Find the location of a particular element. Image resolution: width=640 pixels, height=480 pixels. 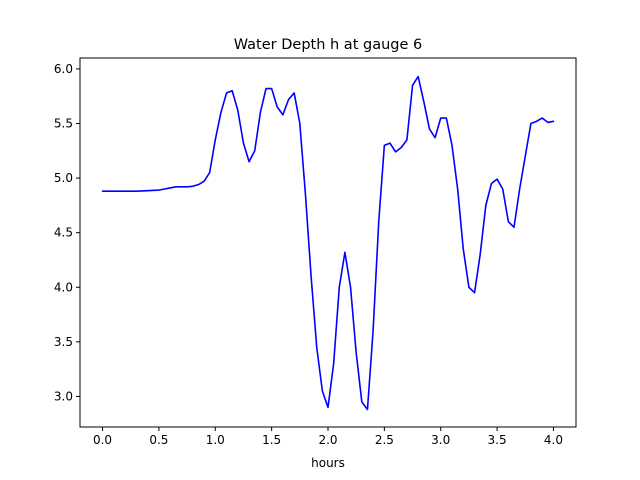

x-tick-label-0: 0.0 is located at coordinates (102, 440).